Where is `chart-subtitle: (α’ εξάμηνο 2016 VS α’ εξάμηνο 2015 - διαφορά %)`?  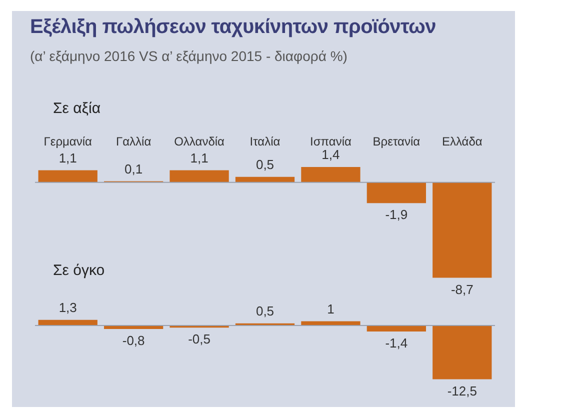 chart-subtitle: (α’ εξάμηνο 2016 VS α’ εξάμηνο 2015 - διαφορά %) is located at coordinates (189, 56).